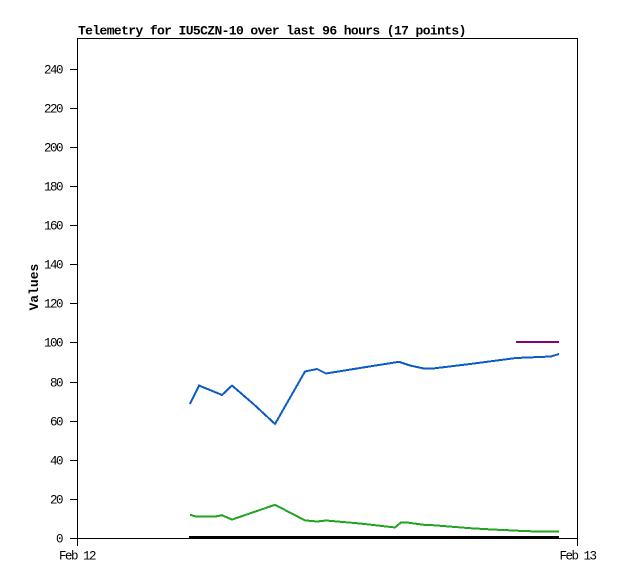 This screenshot has width=618, height=579. What do you see at coordinates (53, 71) in the screenshot?
I see `svg-text: 240` at bounding box center [53, 71].